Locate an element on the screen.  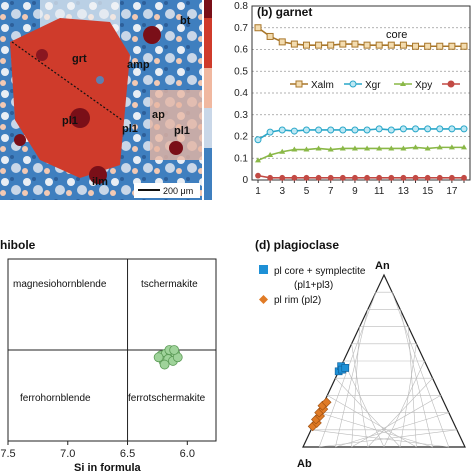
label-pl1-a: pl1 is located at coordinates (70, 121).